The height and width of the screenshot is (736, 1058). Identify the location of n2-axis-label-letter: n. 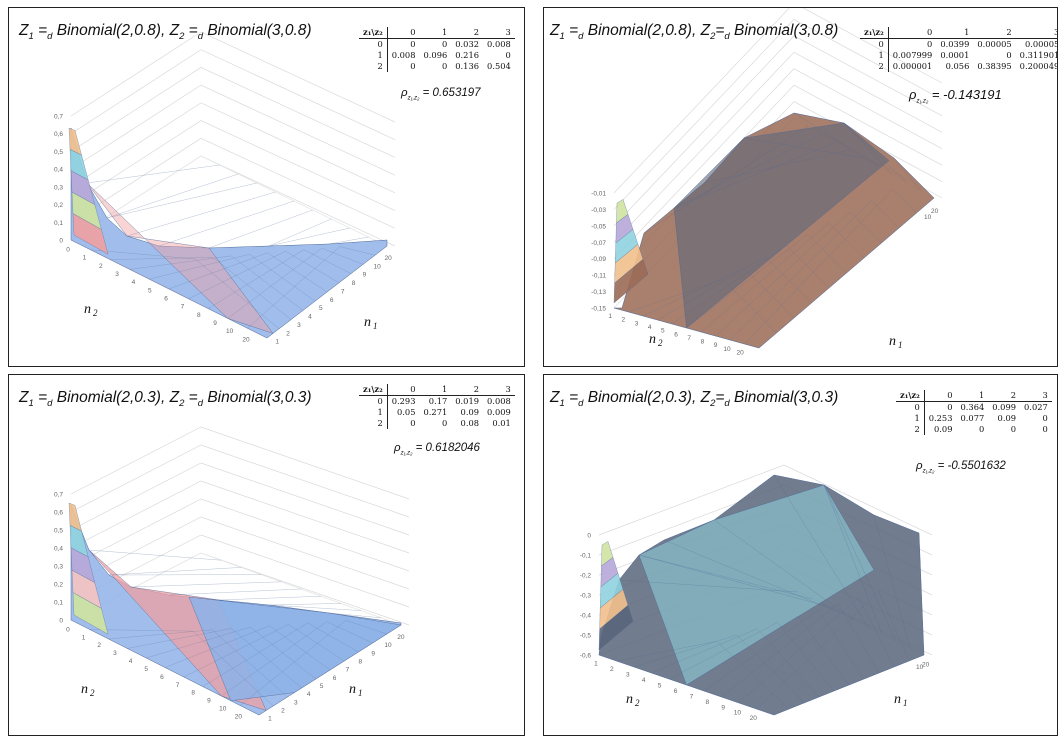
(84, 689).